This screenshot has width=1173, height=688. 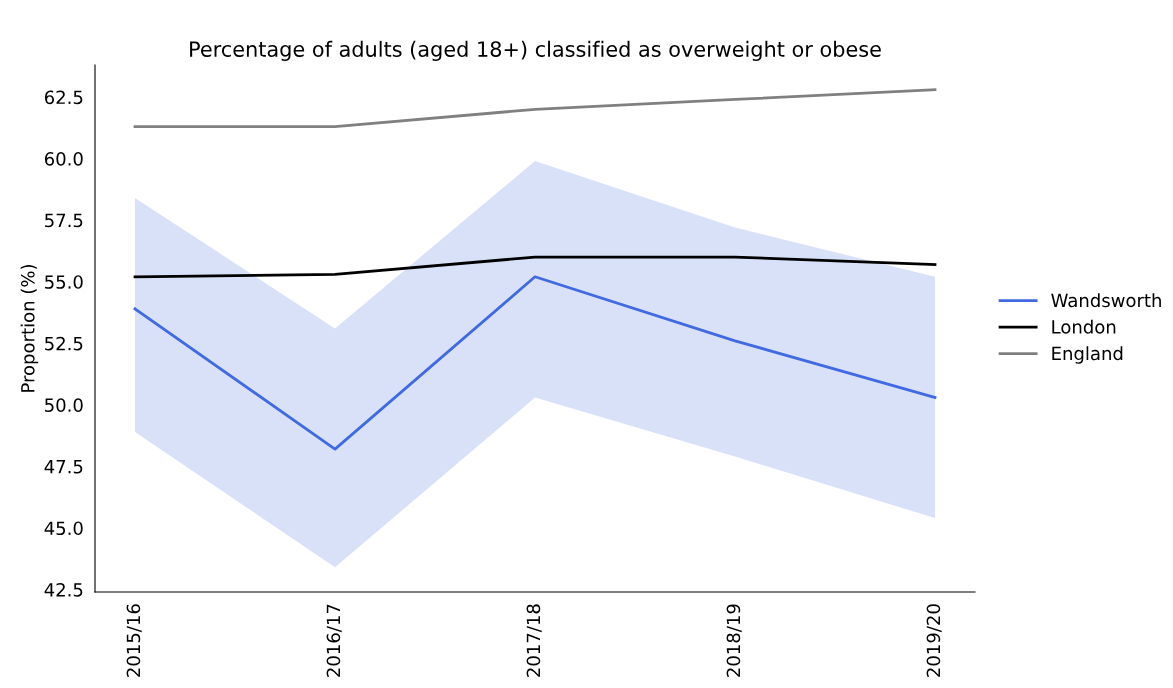 I want to click on y-tick-label: 52.5, so click(x=64, y=343).